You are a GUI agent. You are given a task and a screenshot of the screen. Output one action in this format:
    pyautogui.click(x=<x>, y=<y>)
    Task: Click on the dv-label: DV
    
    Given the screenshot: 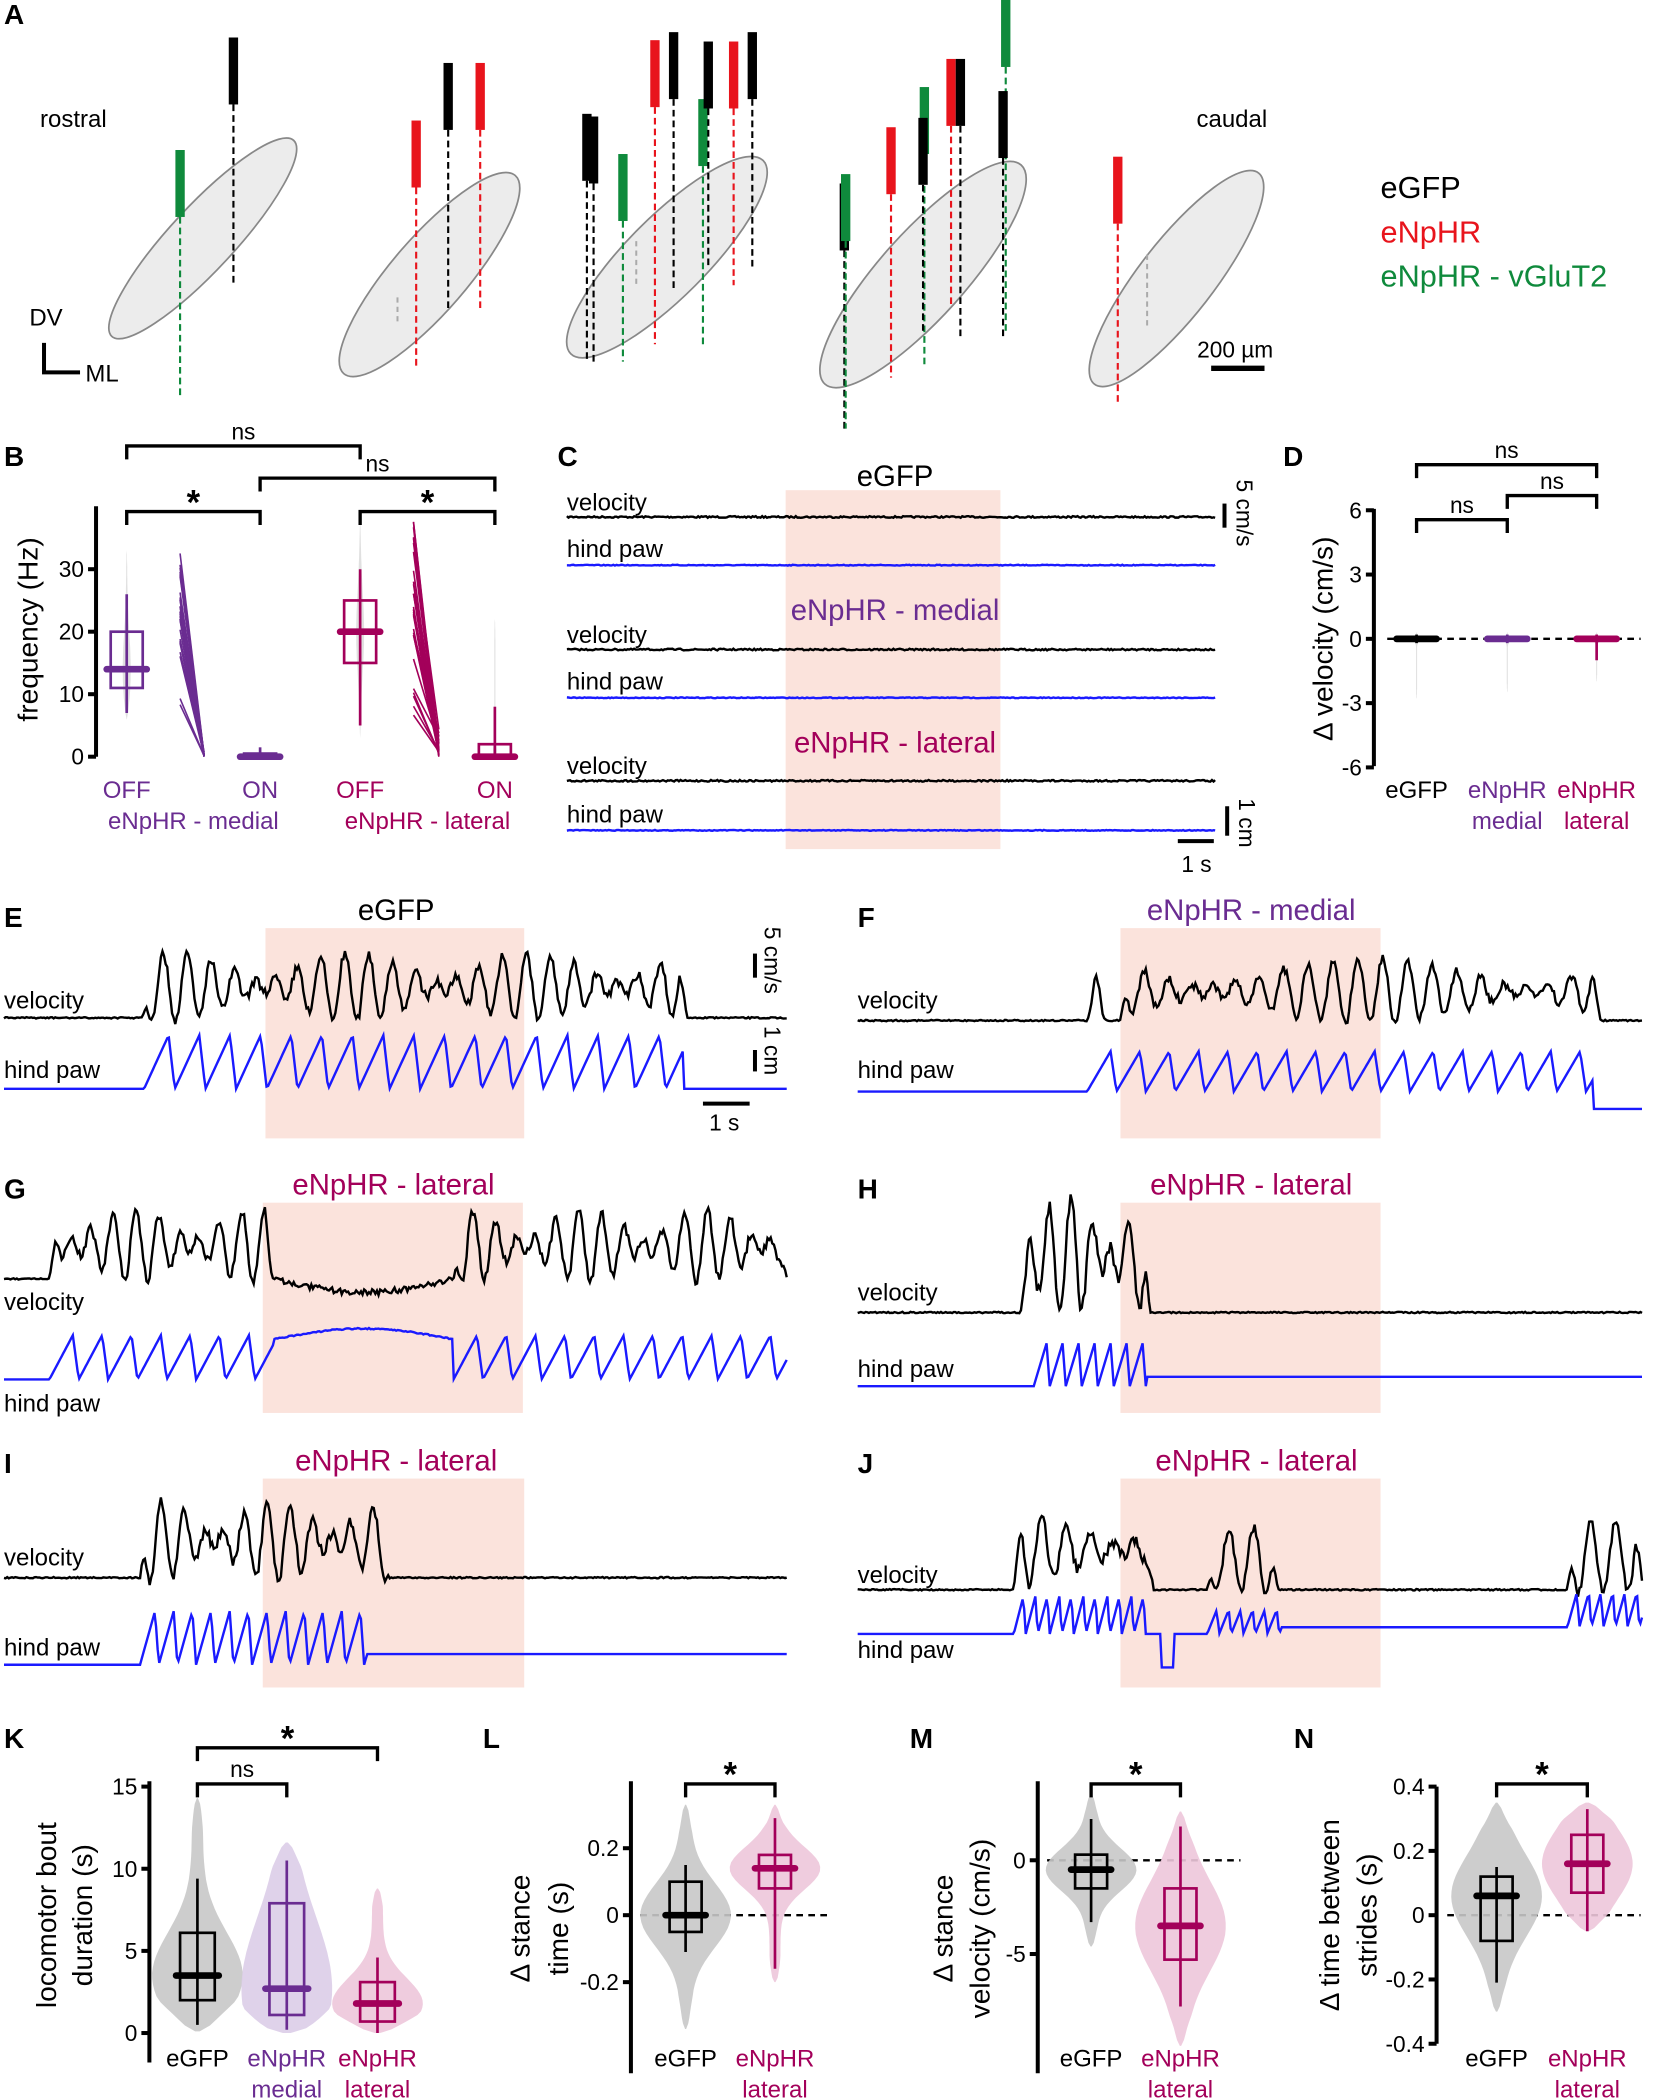 What is the action you would take?
    pyautogui.click(x=45, y=317)
    